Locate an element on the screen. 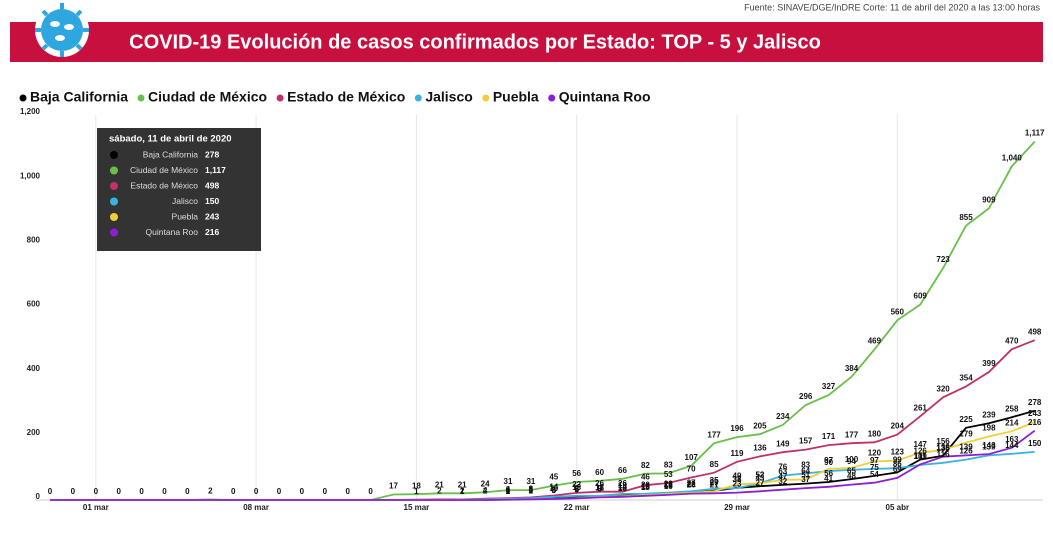 The image size is (1053, 533). data-label: 8 is located at coordinates (599, 489).